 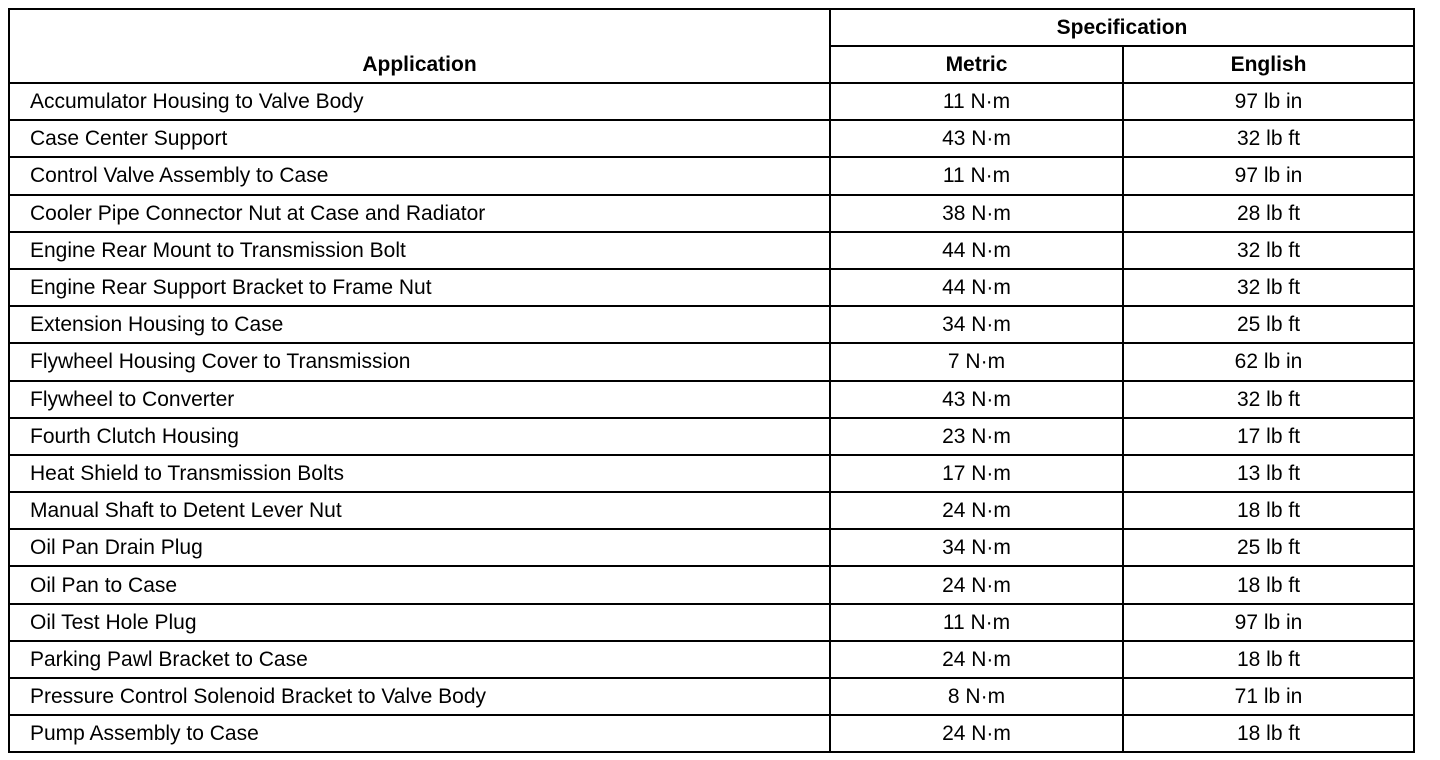 I want to click on cell-application: Manual Shaft to Detent Lever Nut, so click(x=419, y=511).